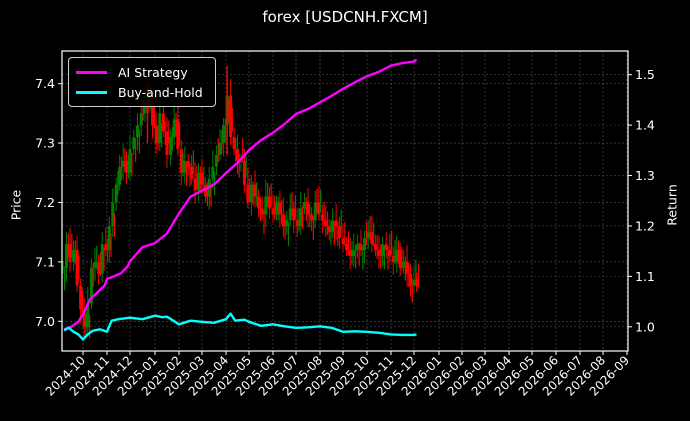  I want to click on legend-item-buy-and-hold: Buy-and-Hold, so click(139, 92).